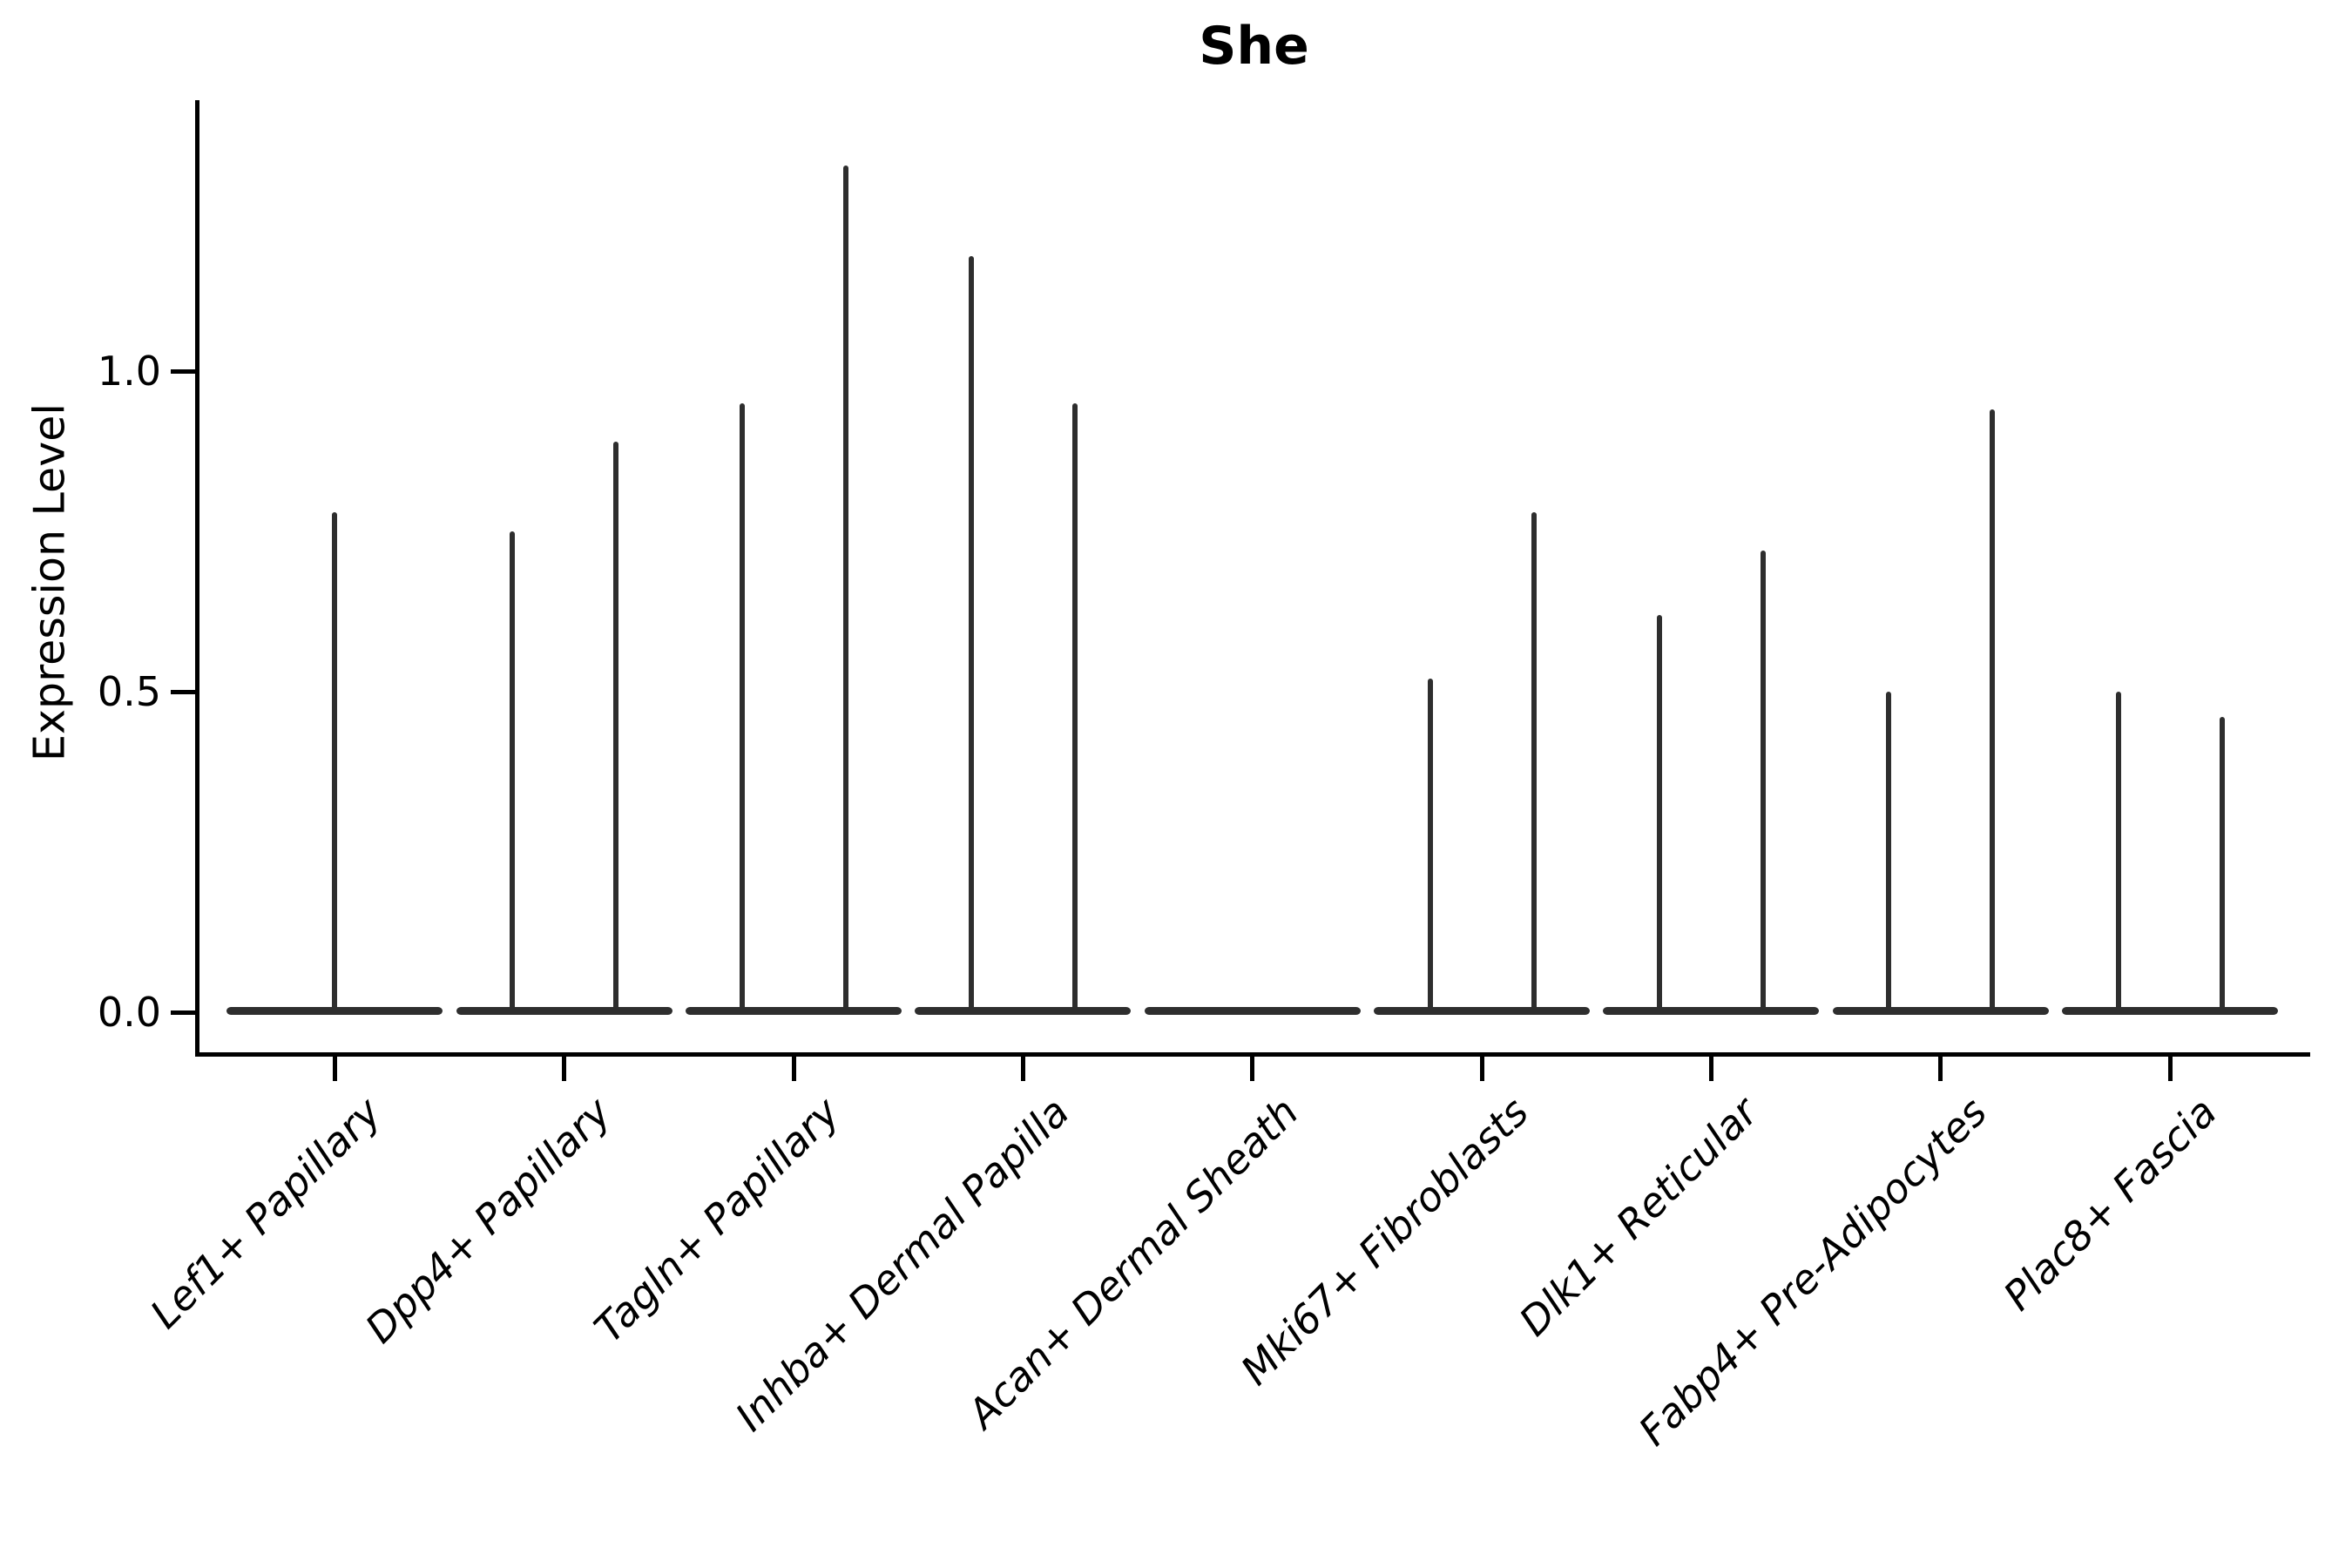 The width and height of the screenshot is (2352, 1568). What do you see at coordinates (2110, 1204) in the screenshot?
I see `x-tick-label: Plac8+ Fascia` at bounding box center [2110, 1204].